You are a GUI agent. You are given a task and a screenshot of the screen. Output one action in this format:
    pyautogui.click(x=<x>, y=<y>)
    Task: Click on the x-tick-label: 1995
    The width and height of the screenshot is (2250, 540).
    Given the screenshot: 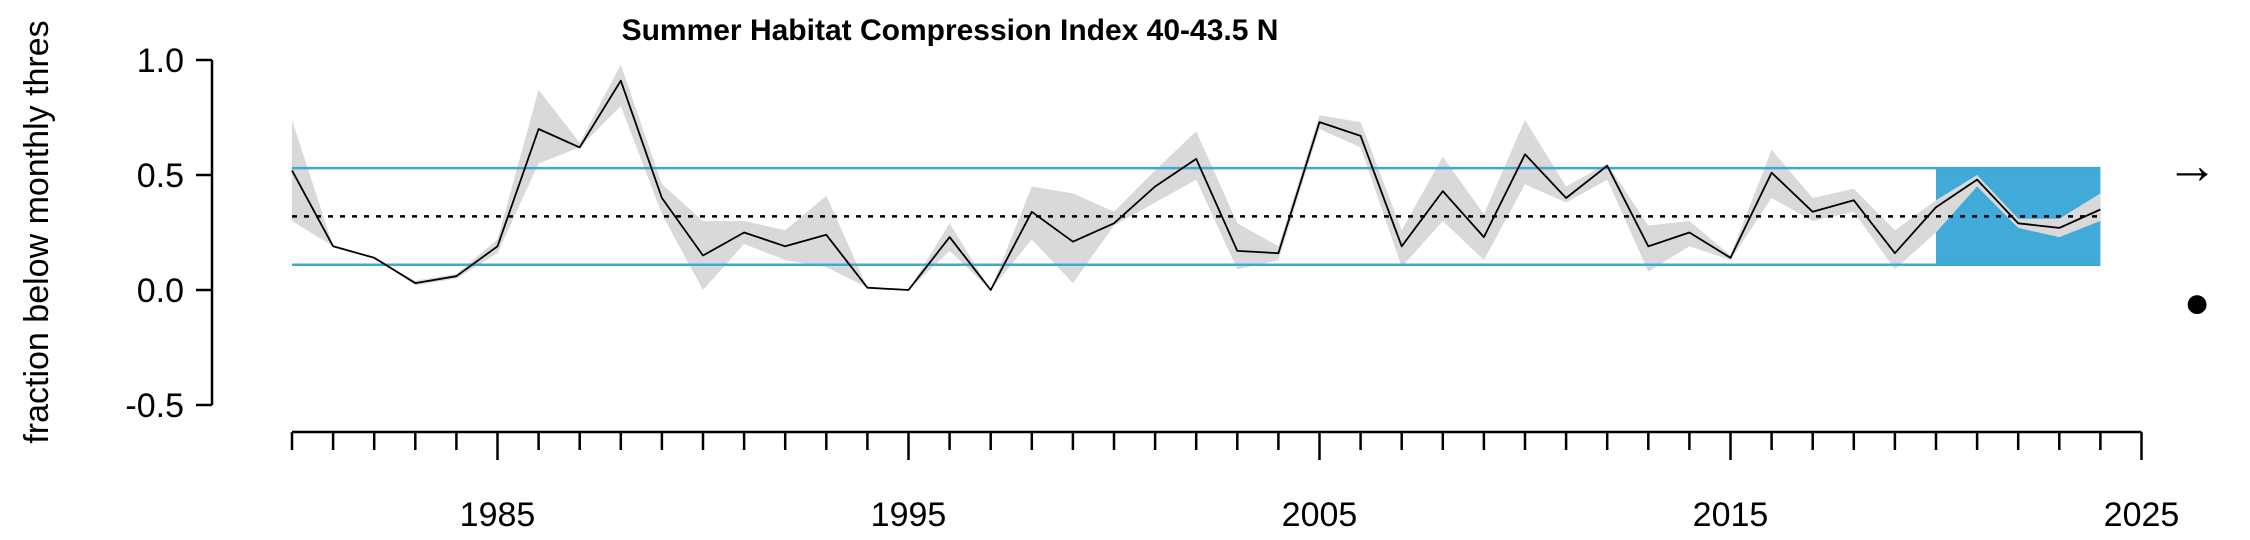 What is the action you would take?
    pyautogui.click(x=909, y=515)
    